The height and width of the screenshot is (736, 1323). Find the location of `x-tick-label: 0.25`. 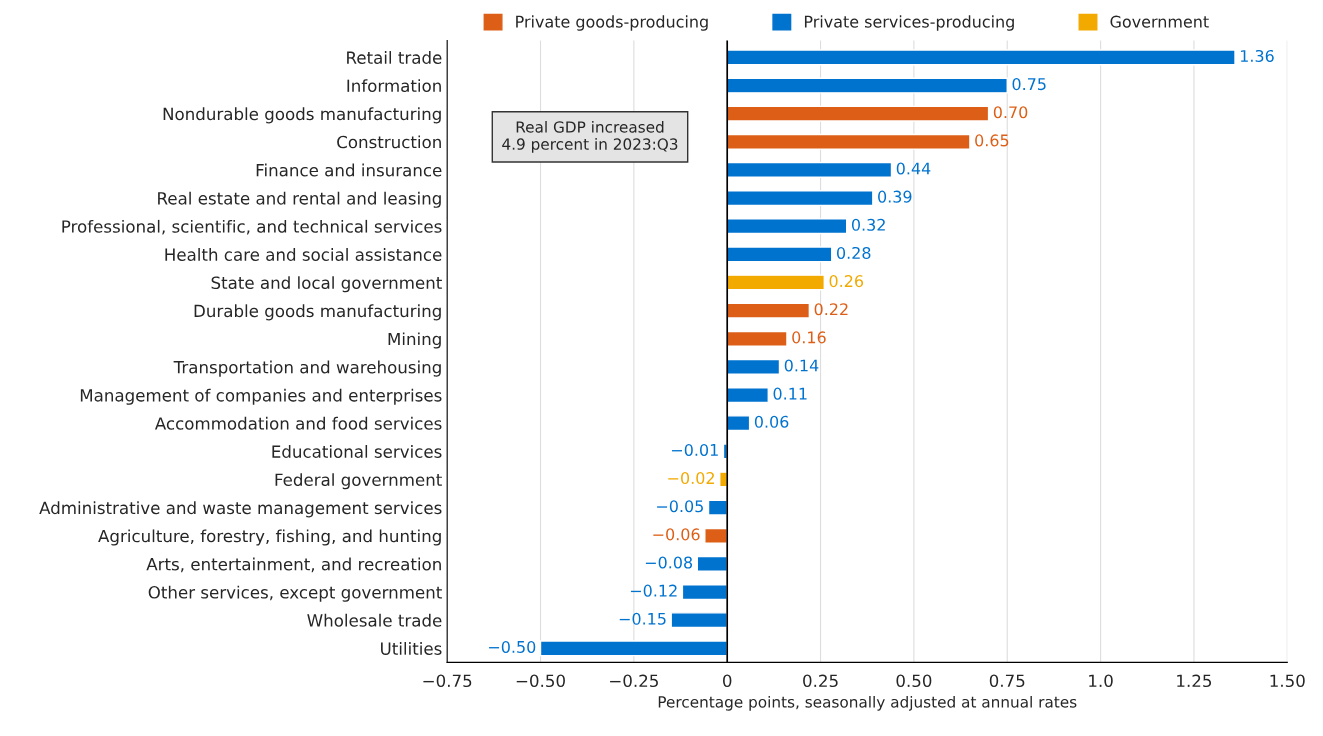

x-tick-label: 0.25 is located at coordinates (820, 681).